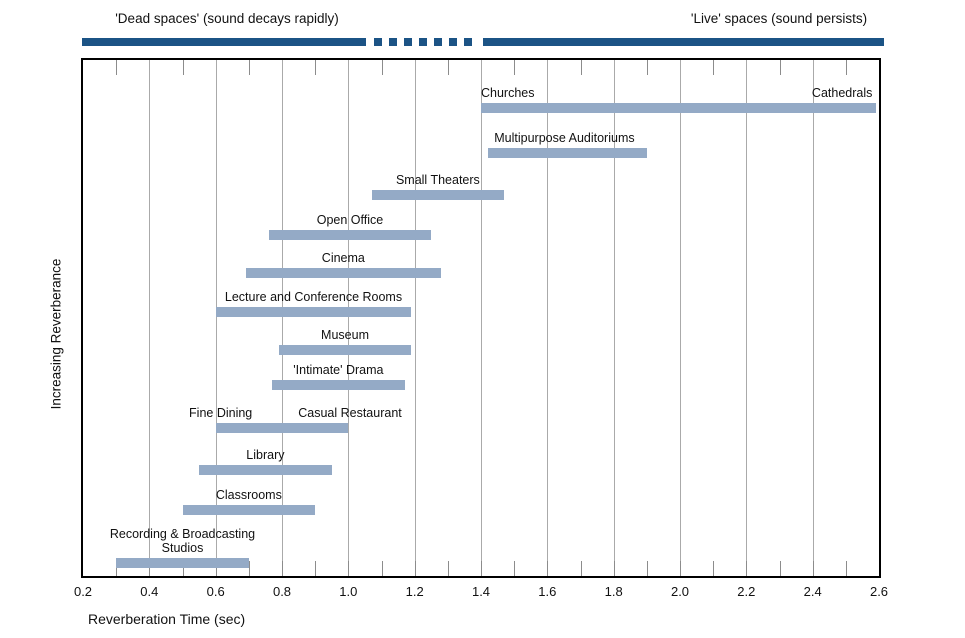 This screenshot has width=965, height=638. I want to click on range-bar-multipurpose-auditoriums, so click(567, 153).